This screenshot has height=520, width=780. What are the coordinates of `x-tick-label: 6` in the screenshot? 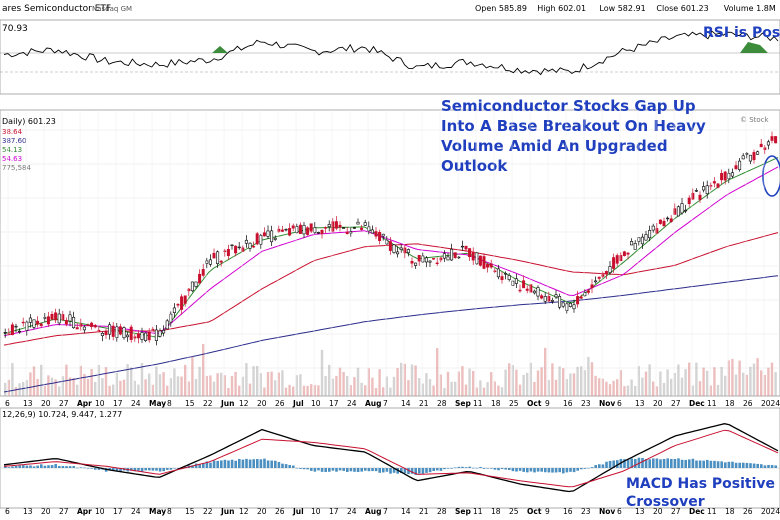 It's located at (619, 403).